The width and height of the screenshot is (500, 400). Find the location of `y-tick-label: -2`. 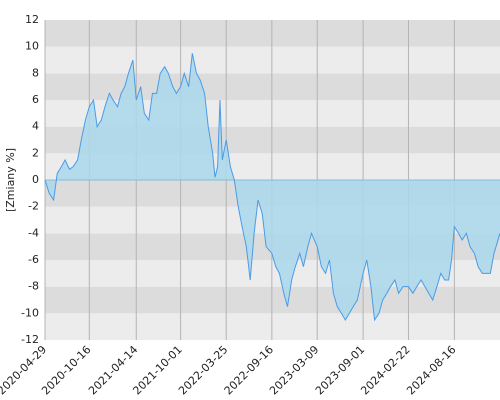

y-tick-label: -2 is located at coordinates (33, 206).